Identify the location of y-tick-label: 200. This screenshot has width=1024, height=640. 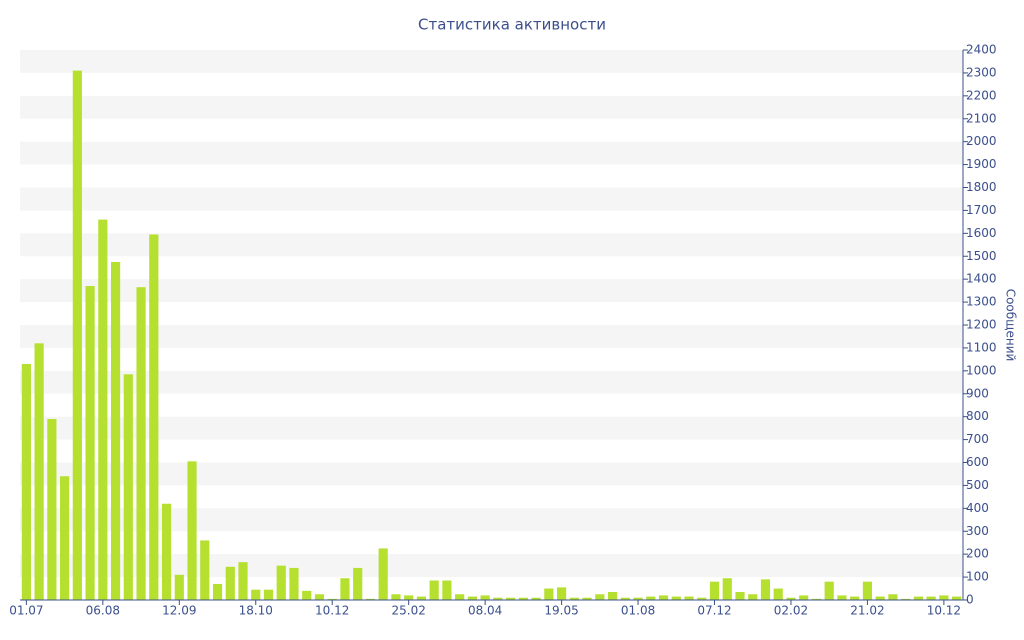
(977, 554).